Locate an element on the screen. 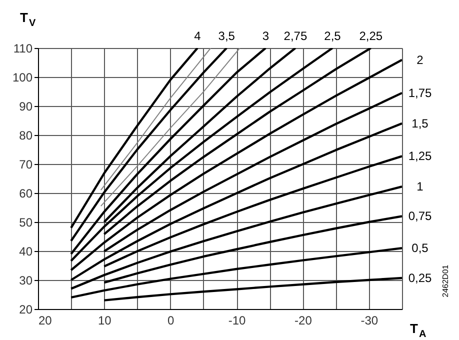 This screenshot has height=340, width=459. x-tick-label: 20 is located at coordinates (45, 321).